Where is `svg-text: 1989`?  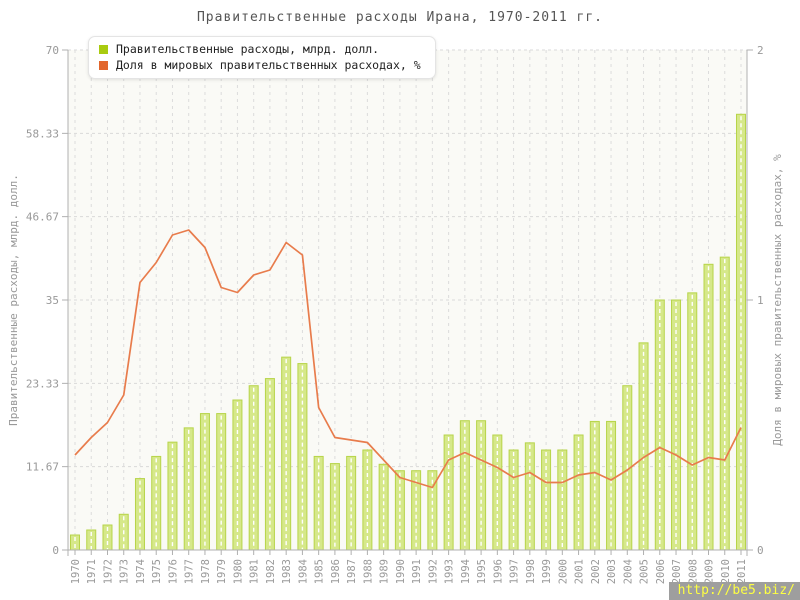 svg-text: 1989 is located at coordinates (385, 571).